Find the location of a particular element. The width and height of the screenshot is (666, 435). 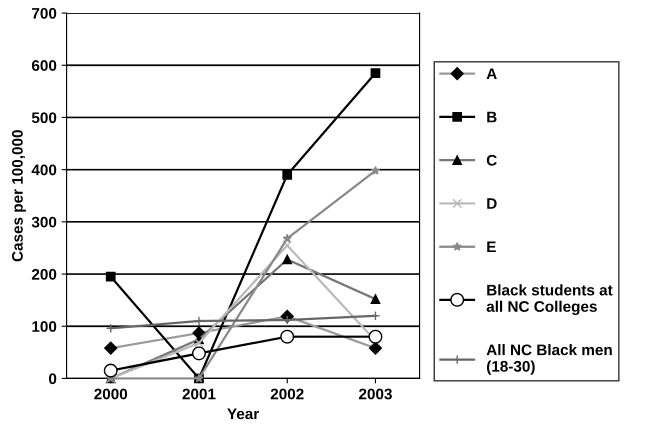

legend-label: E is located at coordinates (491, 247).